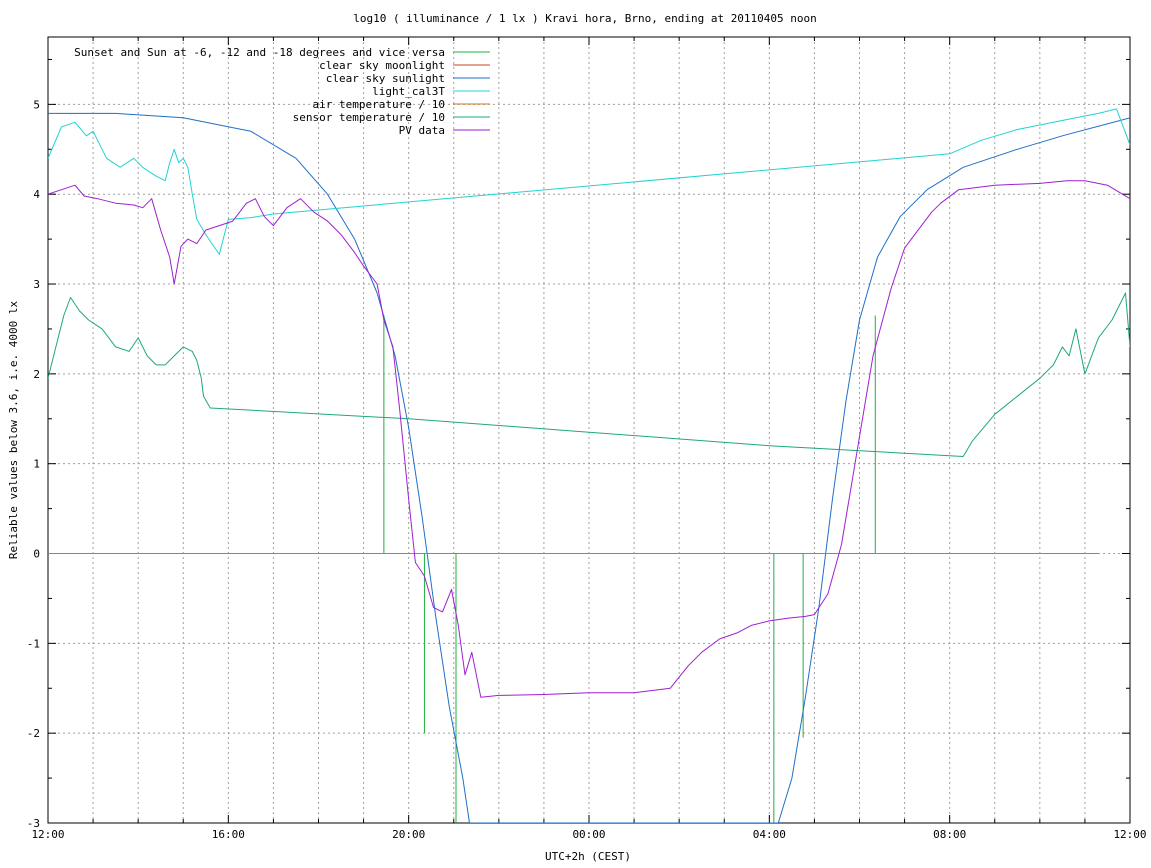  Describe the element at coordinates (33, 733) in the screenshot. I see `y-tick-label: -2` at that location.